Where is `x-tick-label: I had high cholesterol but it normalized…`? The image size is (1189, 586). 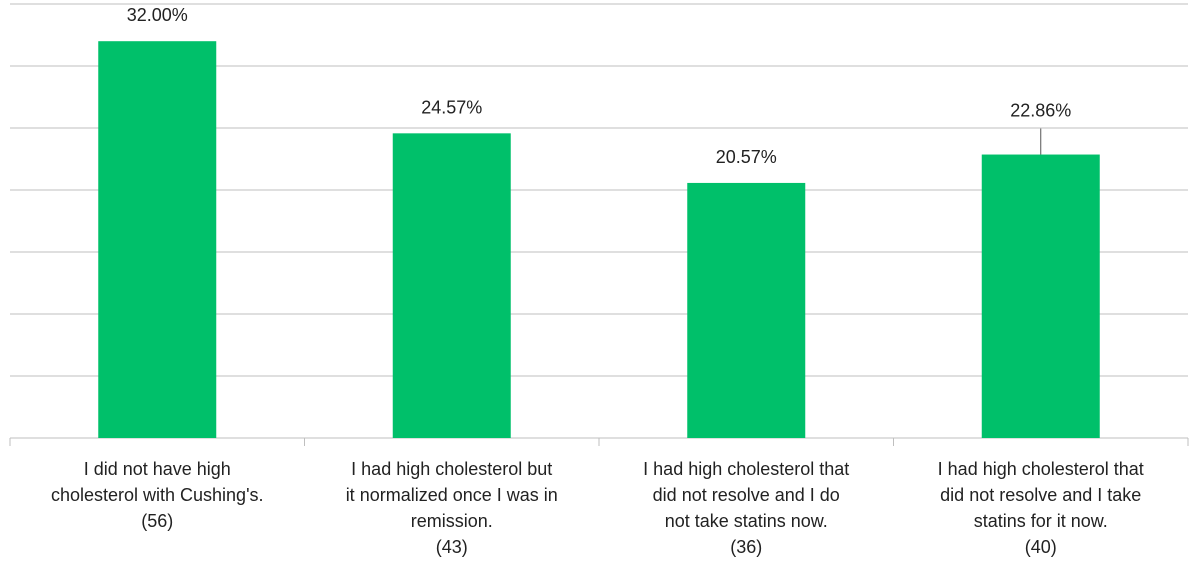
x-tick-label: I had high cholesterol but it normalized… is located at coordinates (451, 508).